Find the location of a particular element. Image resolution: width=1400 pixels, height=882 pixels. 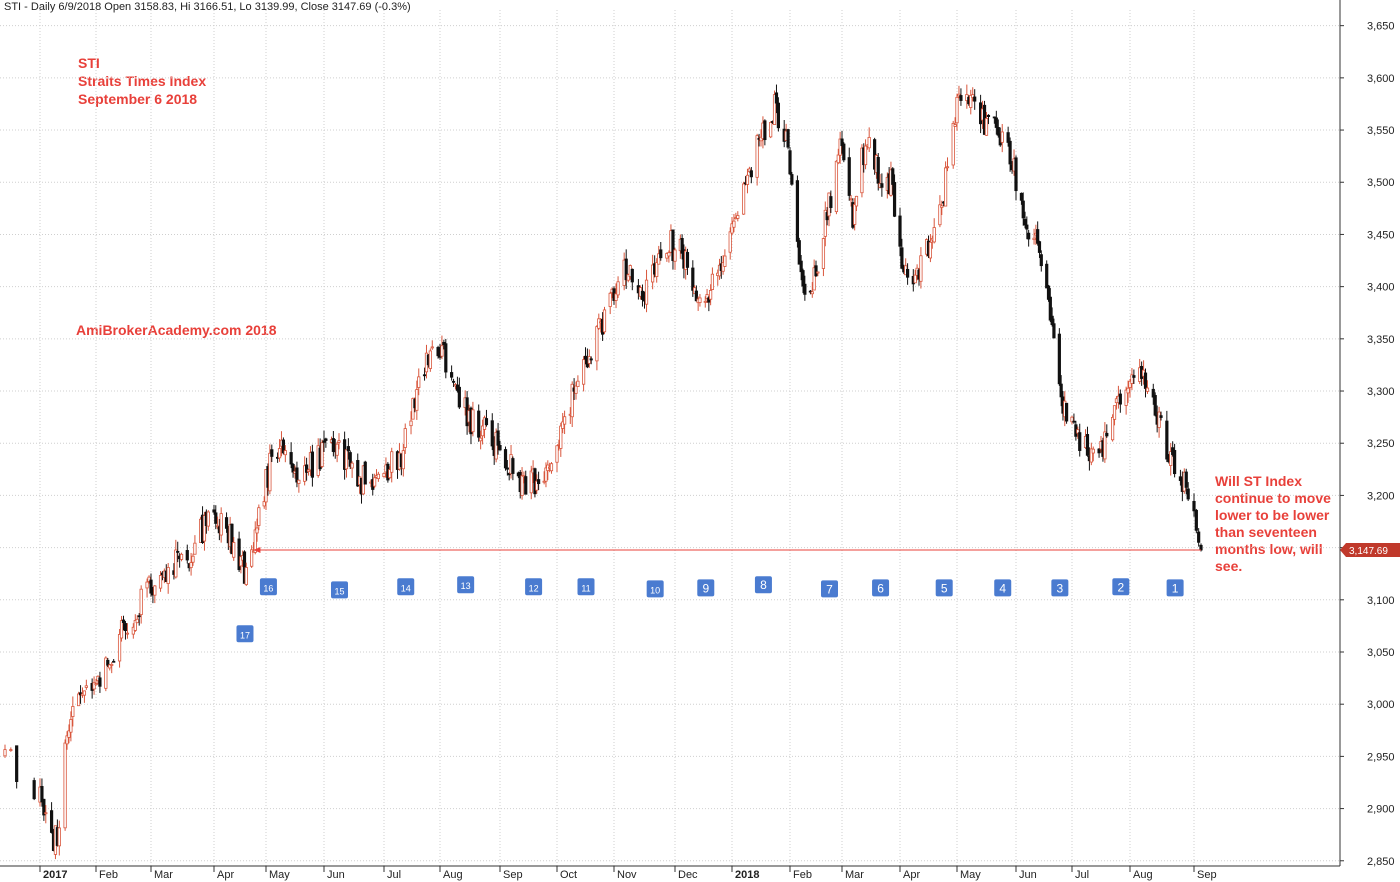

count-markers: 17 16 15 14 13 12 11 10 9 8 7 6 5 4 3 2 1 is located at coordinates (710, 609).